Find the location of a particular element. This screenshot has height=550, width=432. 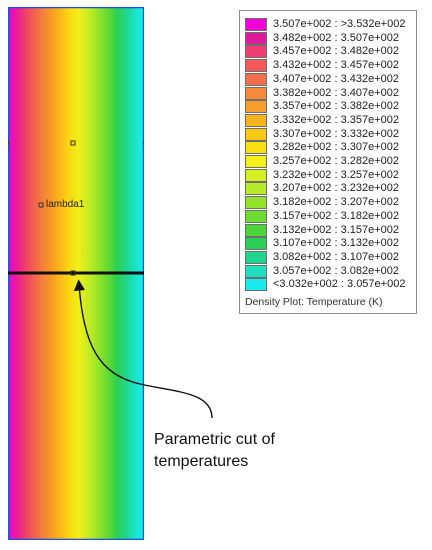

legend-label: 3.107e+002 : 3.132e+002 is located at coordinates (336, 243).